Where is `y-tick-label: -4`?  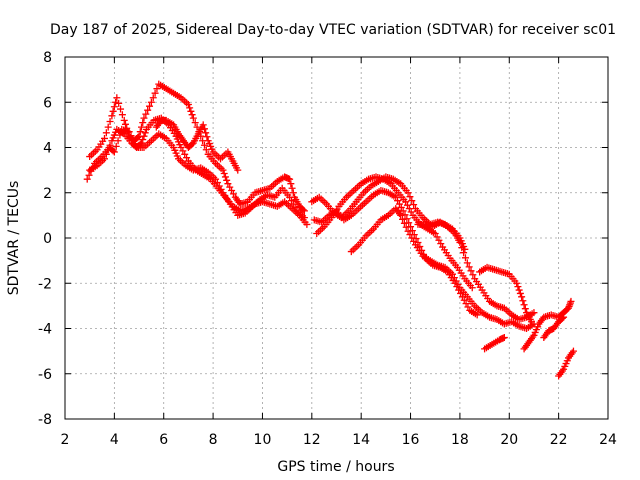
y-tick-label: -4 is located at coordinates (45, 330).